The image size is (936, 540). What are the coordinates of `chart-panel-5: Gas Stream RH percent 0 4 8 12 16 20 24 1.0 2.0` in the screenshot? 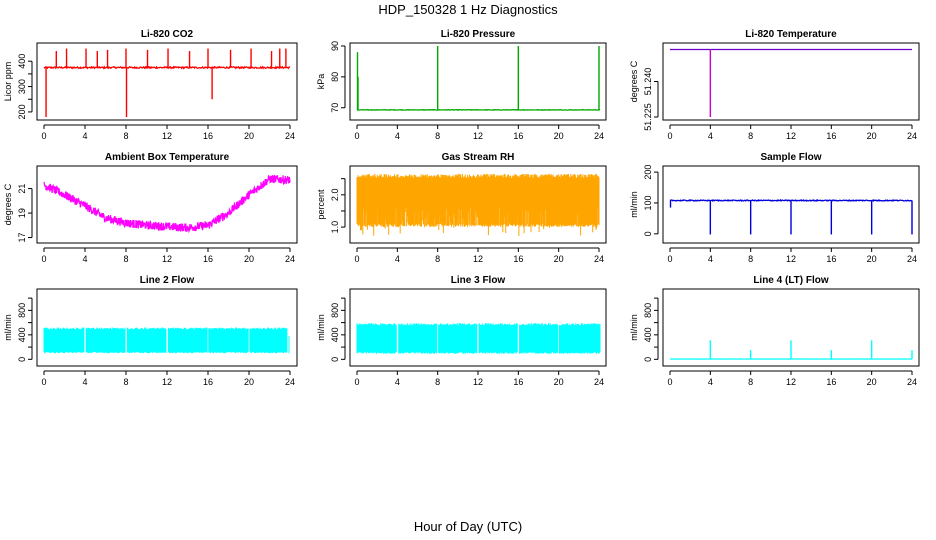 It's located at (461, 208).